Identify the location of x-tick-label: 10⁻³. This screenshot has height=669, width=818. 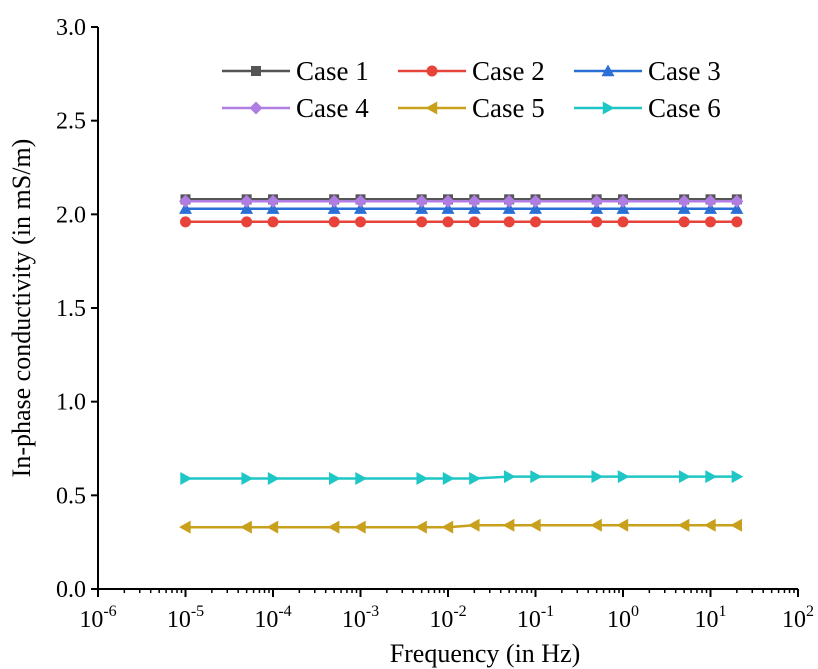
(360, 618).